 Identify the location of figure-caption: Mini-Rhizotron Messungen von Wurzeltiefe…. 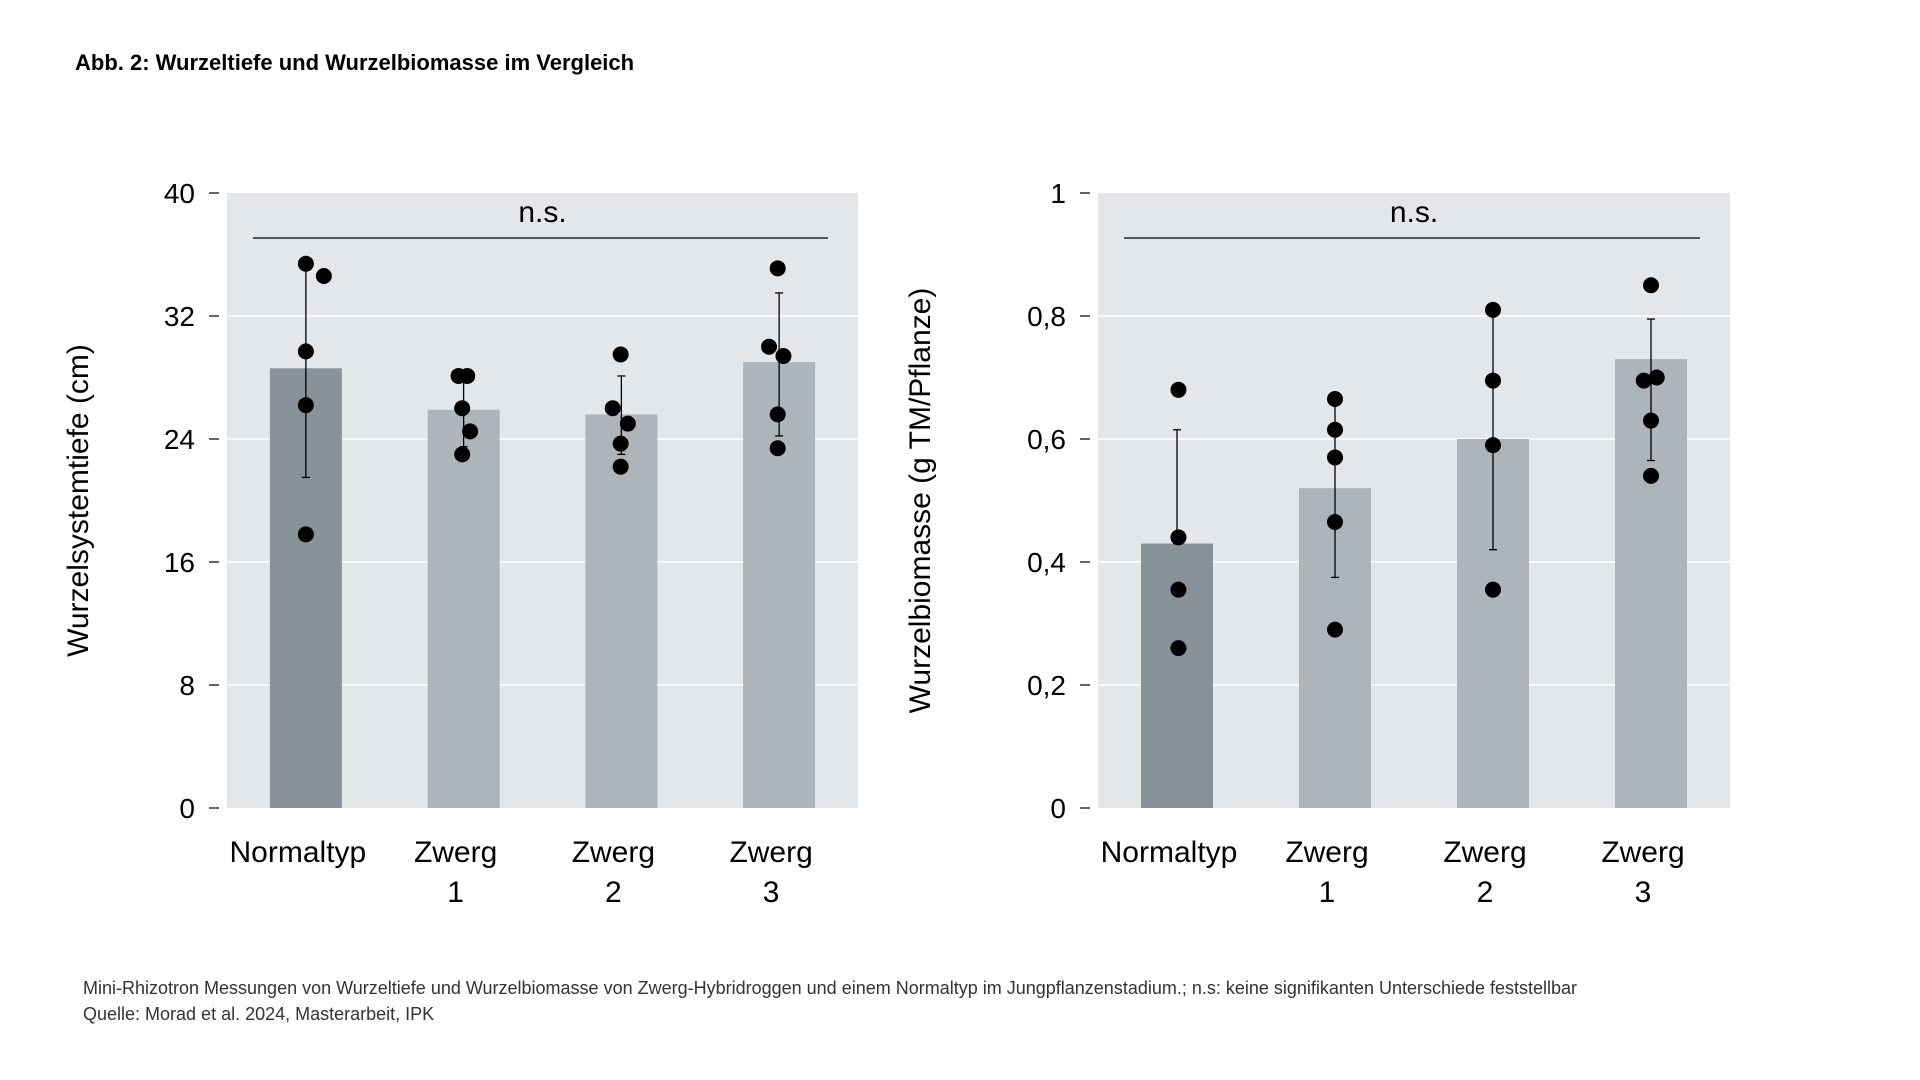
(830, 988).